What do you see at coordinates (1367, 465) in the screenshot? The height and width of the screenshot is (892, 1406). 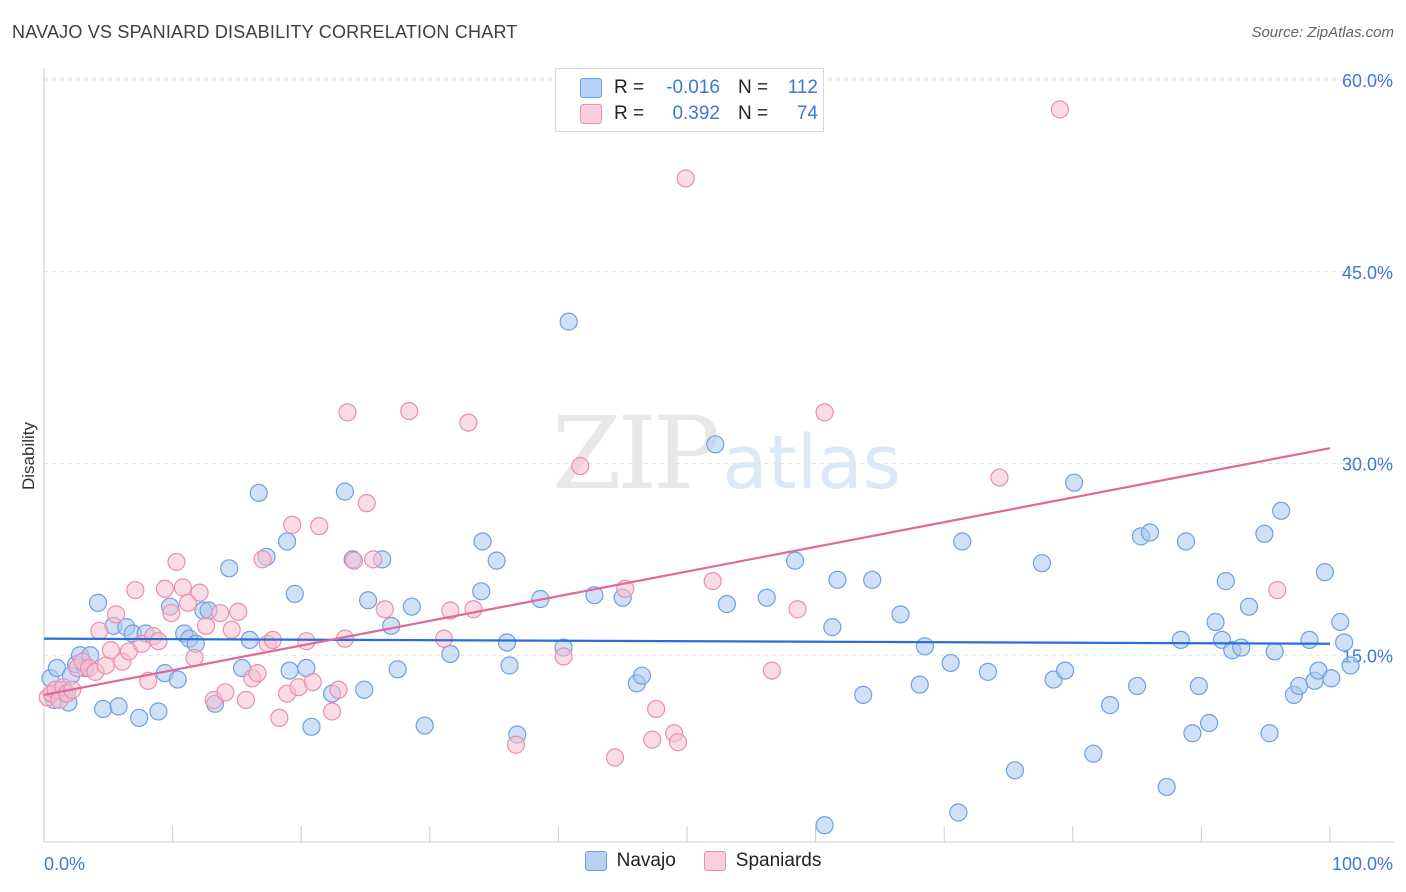 I see `y-tick-label: 30.0%` at bounding box center [1367, 465].